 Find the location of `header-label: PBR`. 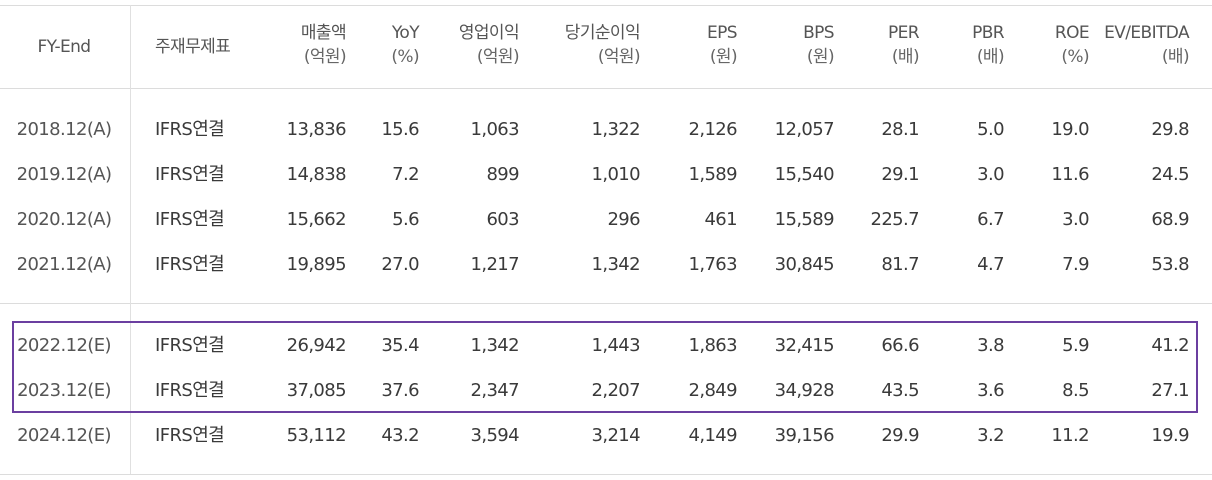

header-label: PBR is located at coordinates (988, 33).